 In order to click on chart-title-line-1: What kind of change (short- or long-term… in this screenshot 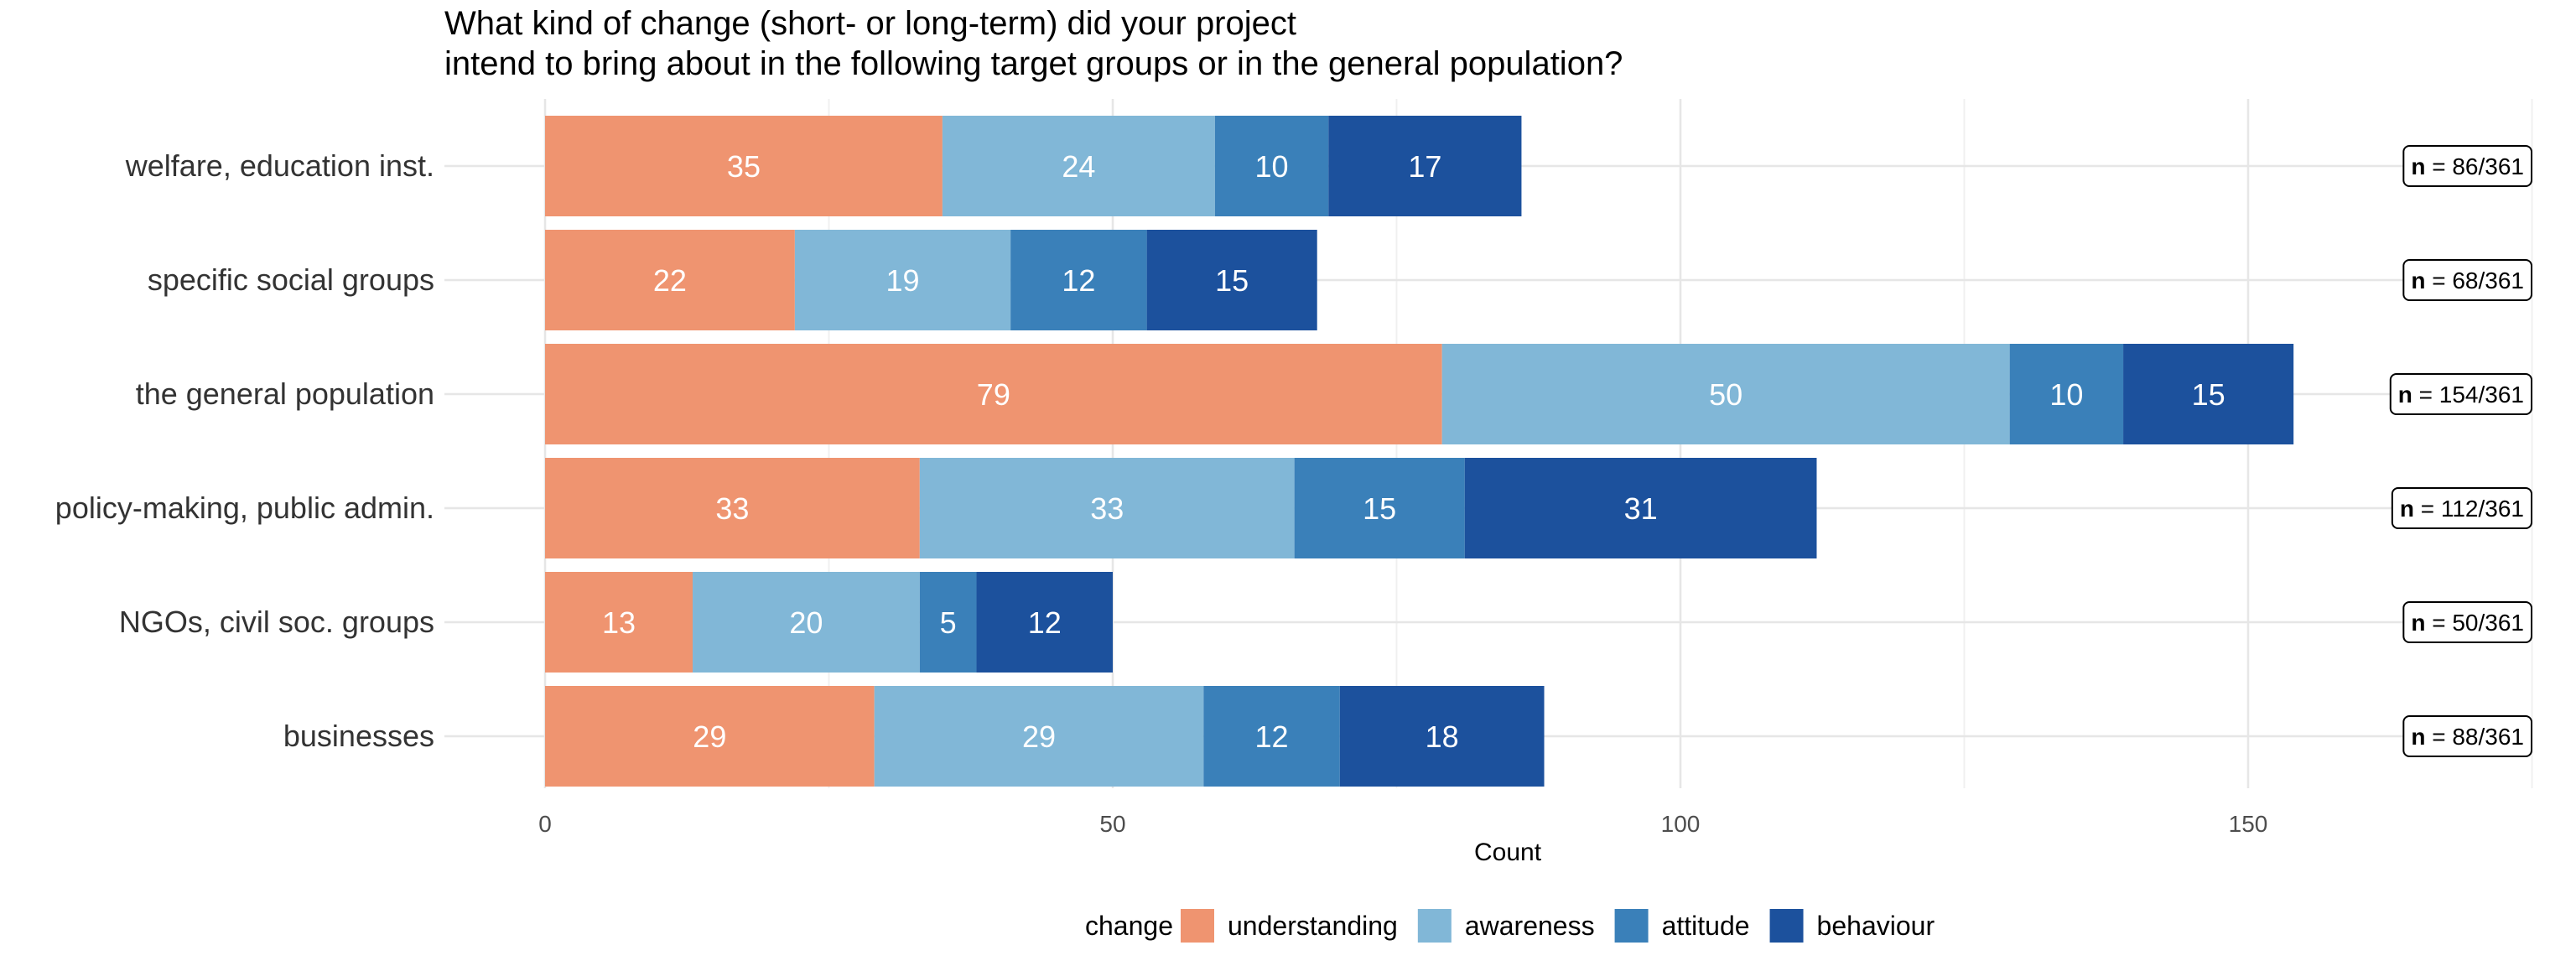, I will do `click(870, 23)`.